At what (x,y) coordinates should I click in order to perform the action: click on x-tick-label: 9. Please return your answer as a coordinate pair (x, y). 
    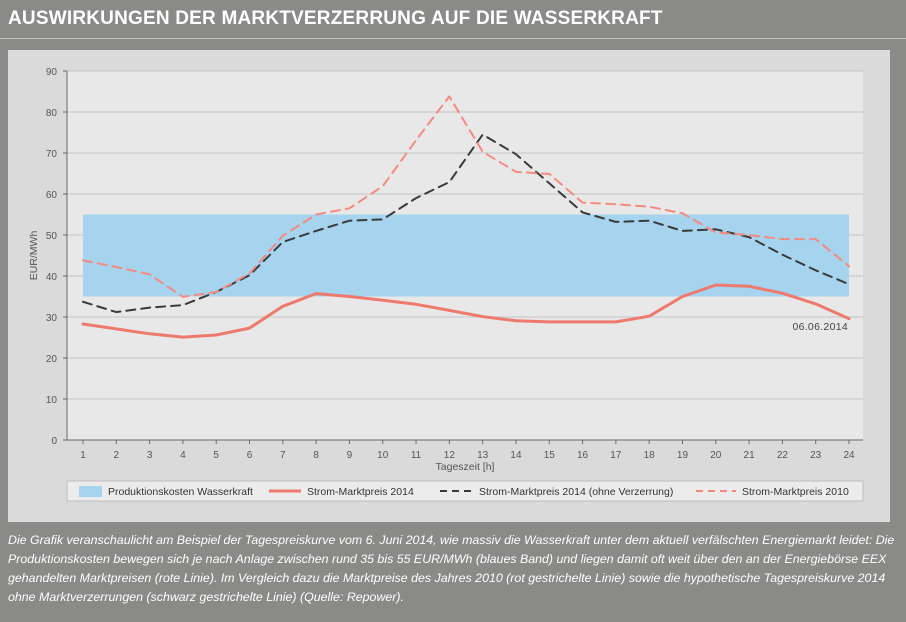
    Looking at the image, I should click on (350, 455).